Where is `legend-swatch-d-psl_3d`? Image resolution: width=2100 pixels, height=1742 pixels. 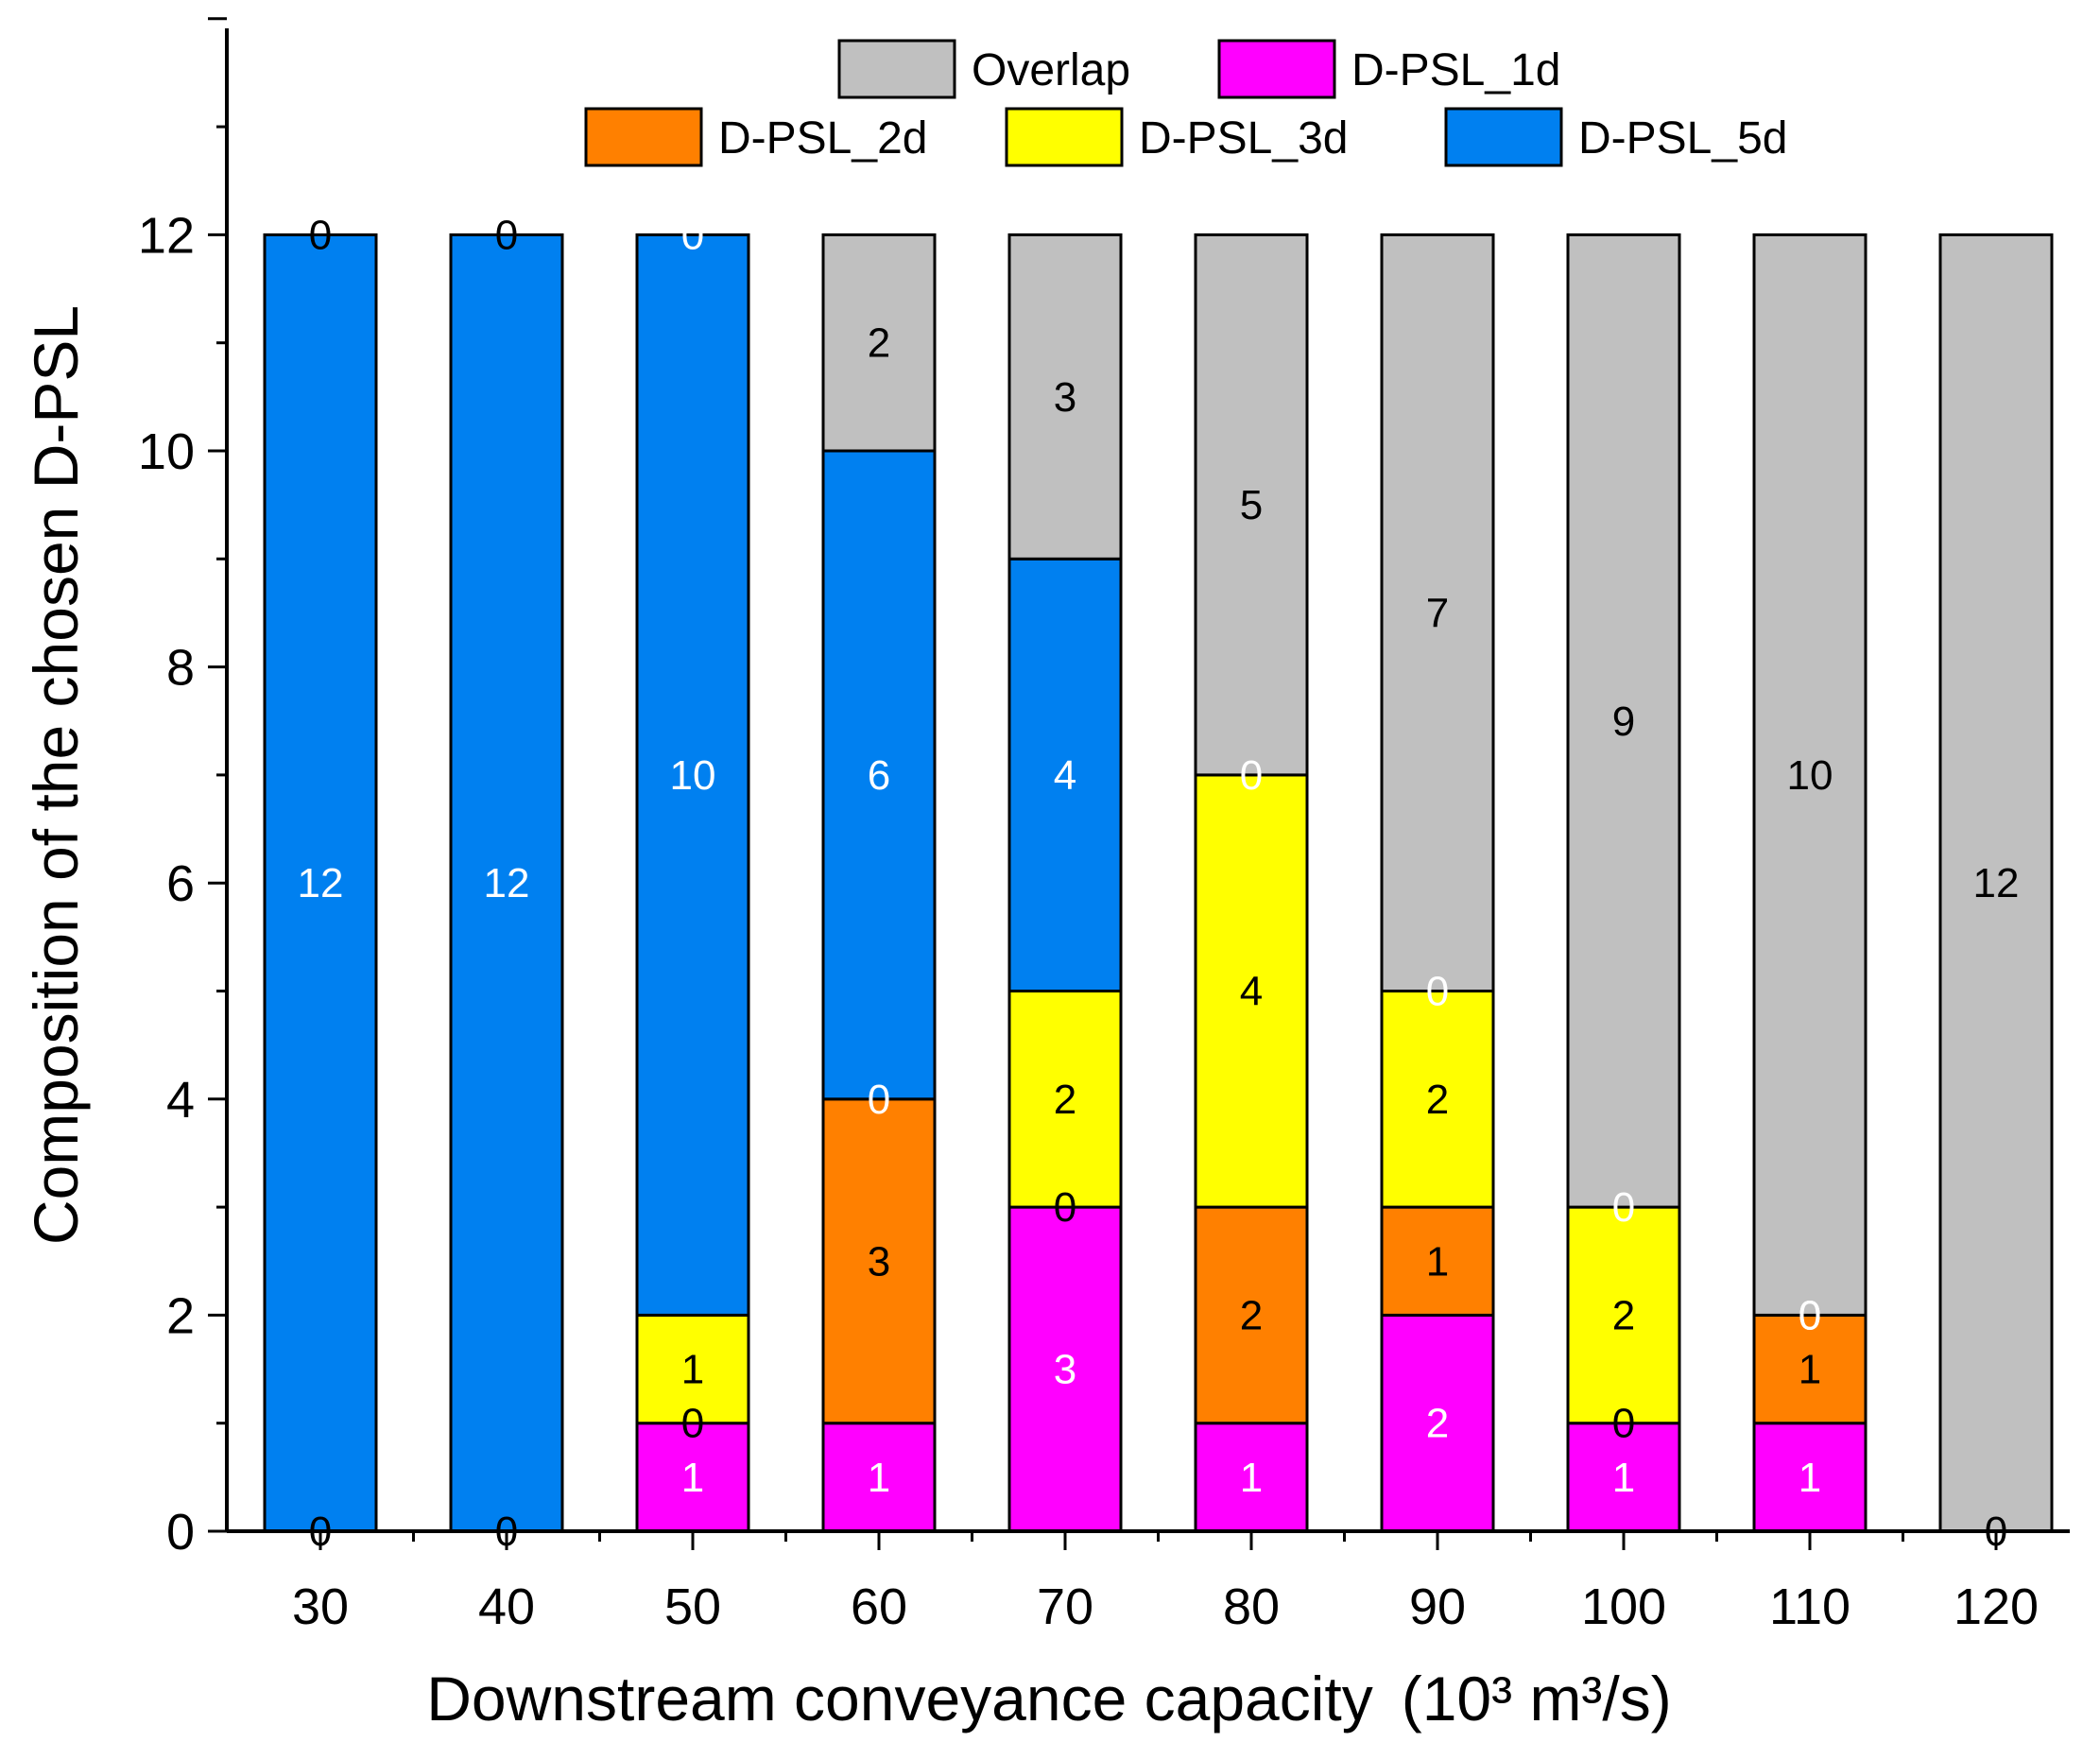
legend-swatch-d-psl_3d is located at coordinates (1064, 137).